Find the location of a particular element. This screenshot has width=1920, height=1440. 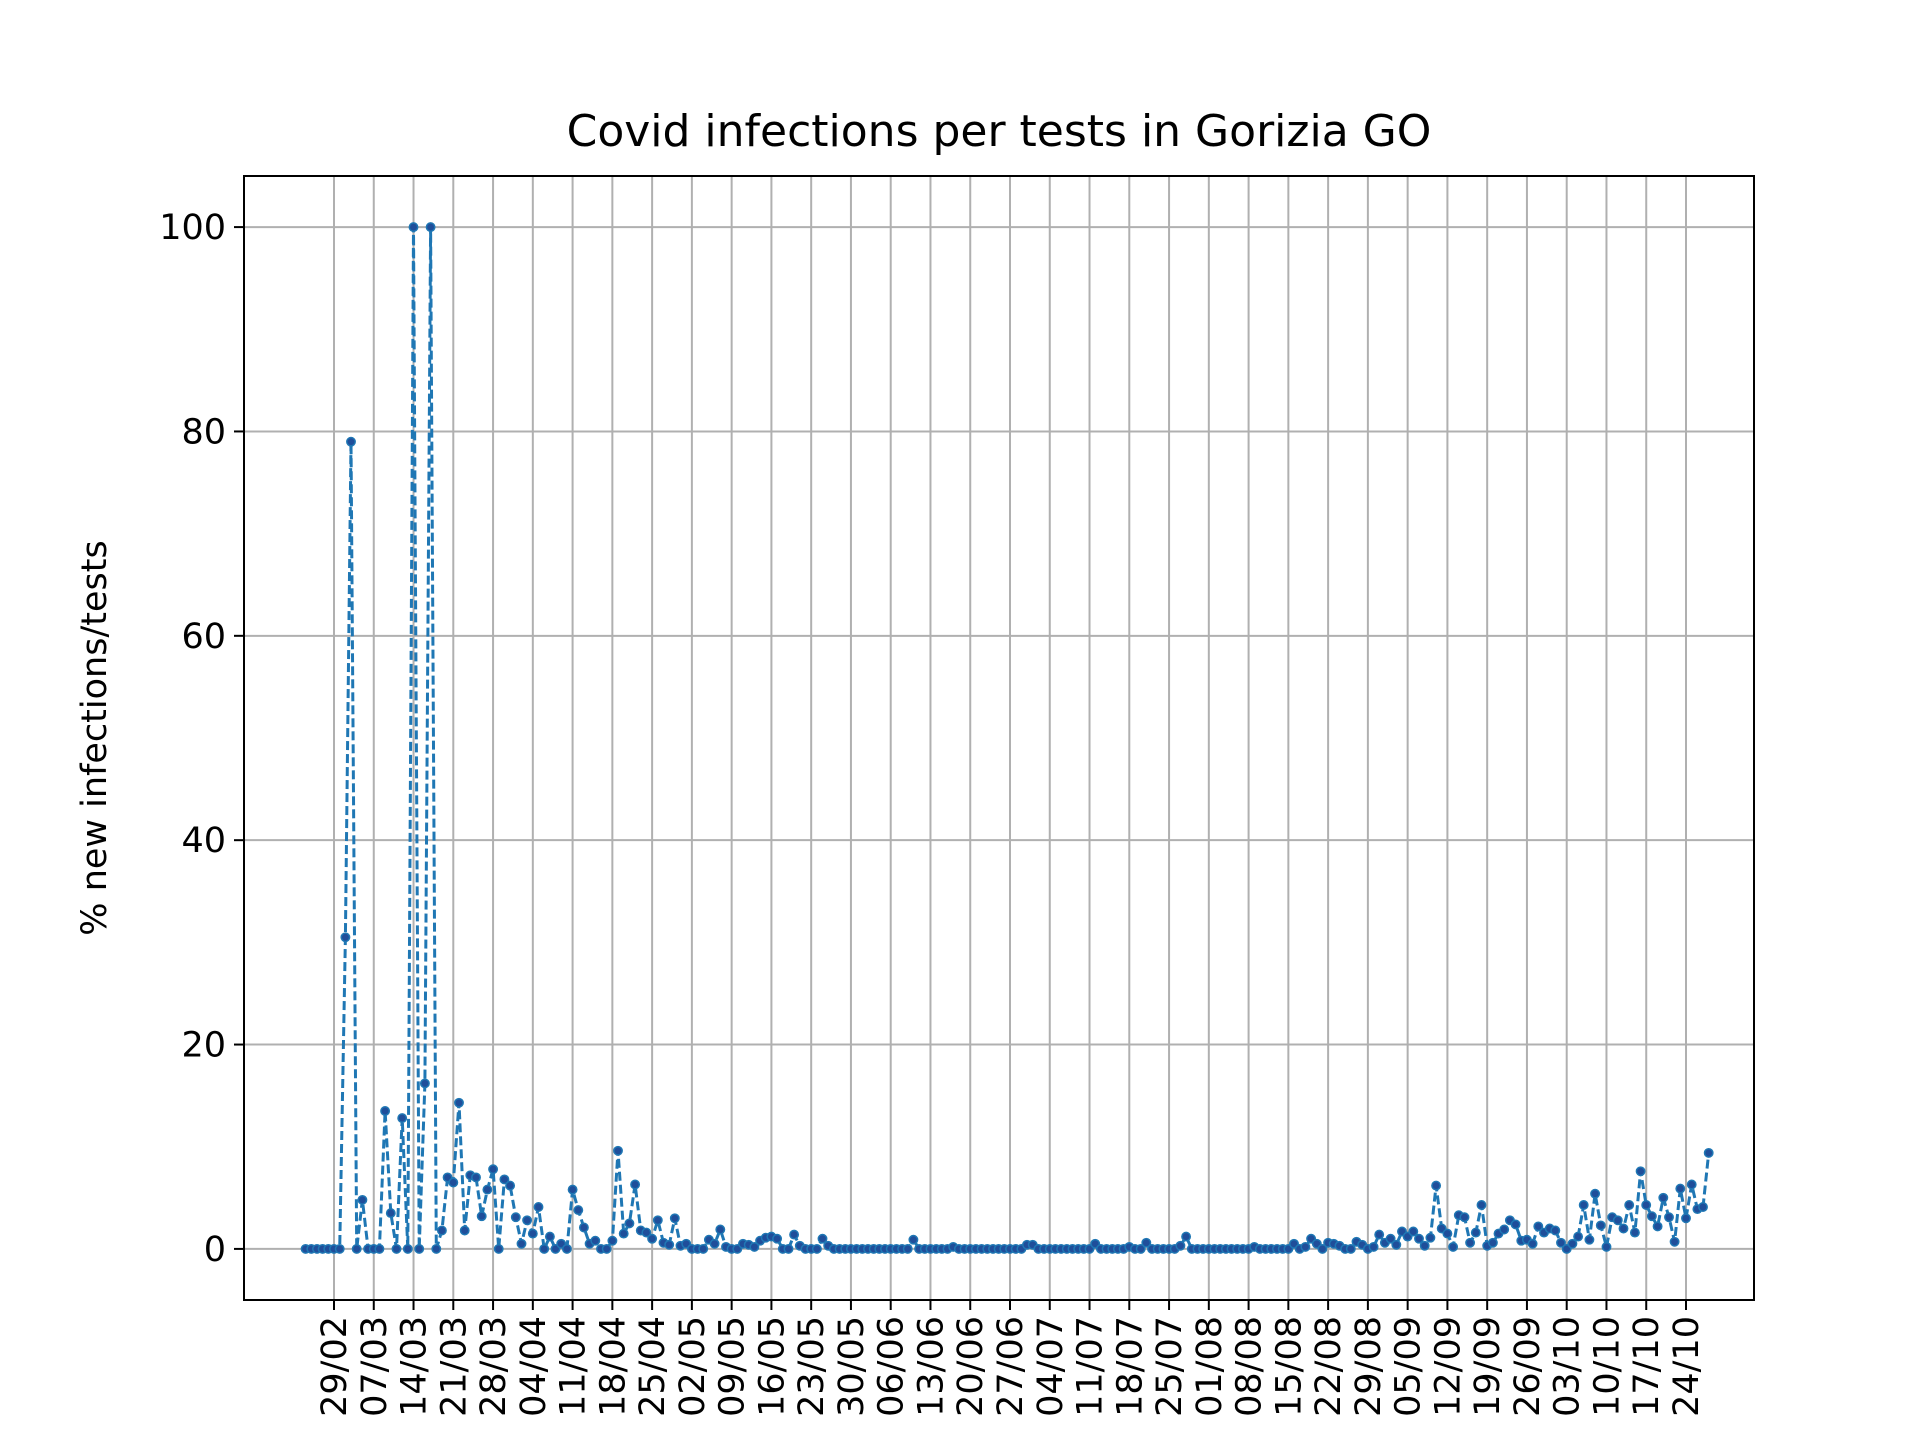

y-tick-label: 60 is located at coordinates (203, 637).